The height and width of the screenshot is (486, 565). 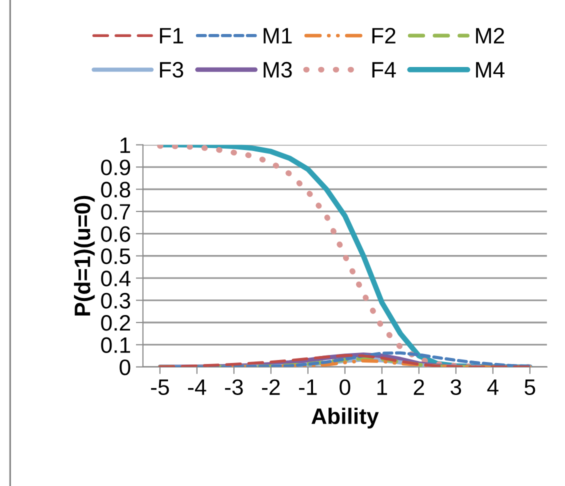 I want to click on y-tick-label: 0.3, so click(x=115, y=300).